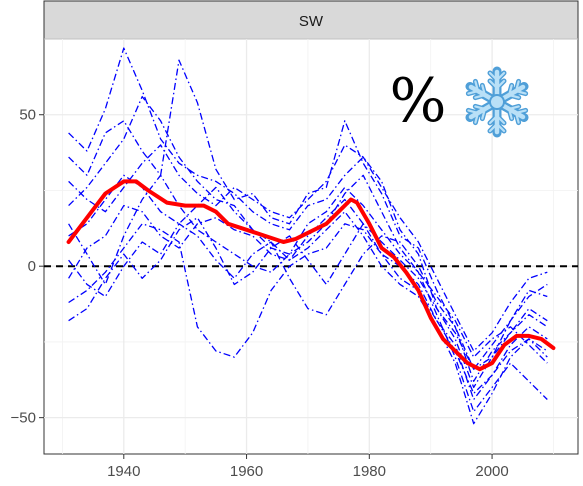 Image resolution: width=583 pixels, height=486 pixels. What do you see at coordinates (123, 471) in the screenshot?
I see `x-tick-label: 1940` at bounding box center [123, 471].